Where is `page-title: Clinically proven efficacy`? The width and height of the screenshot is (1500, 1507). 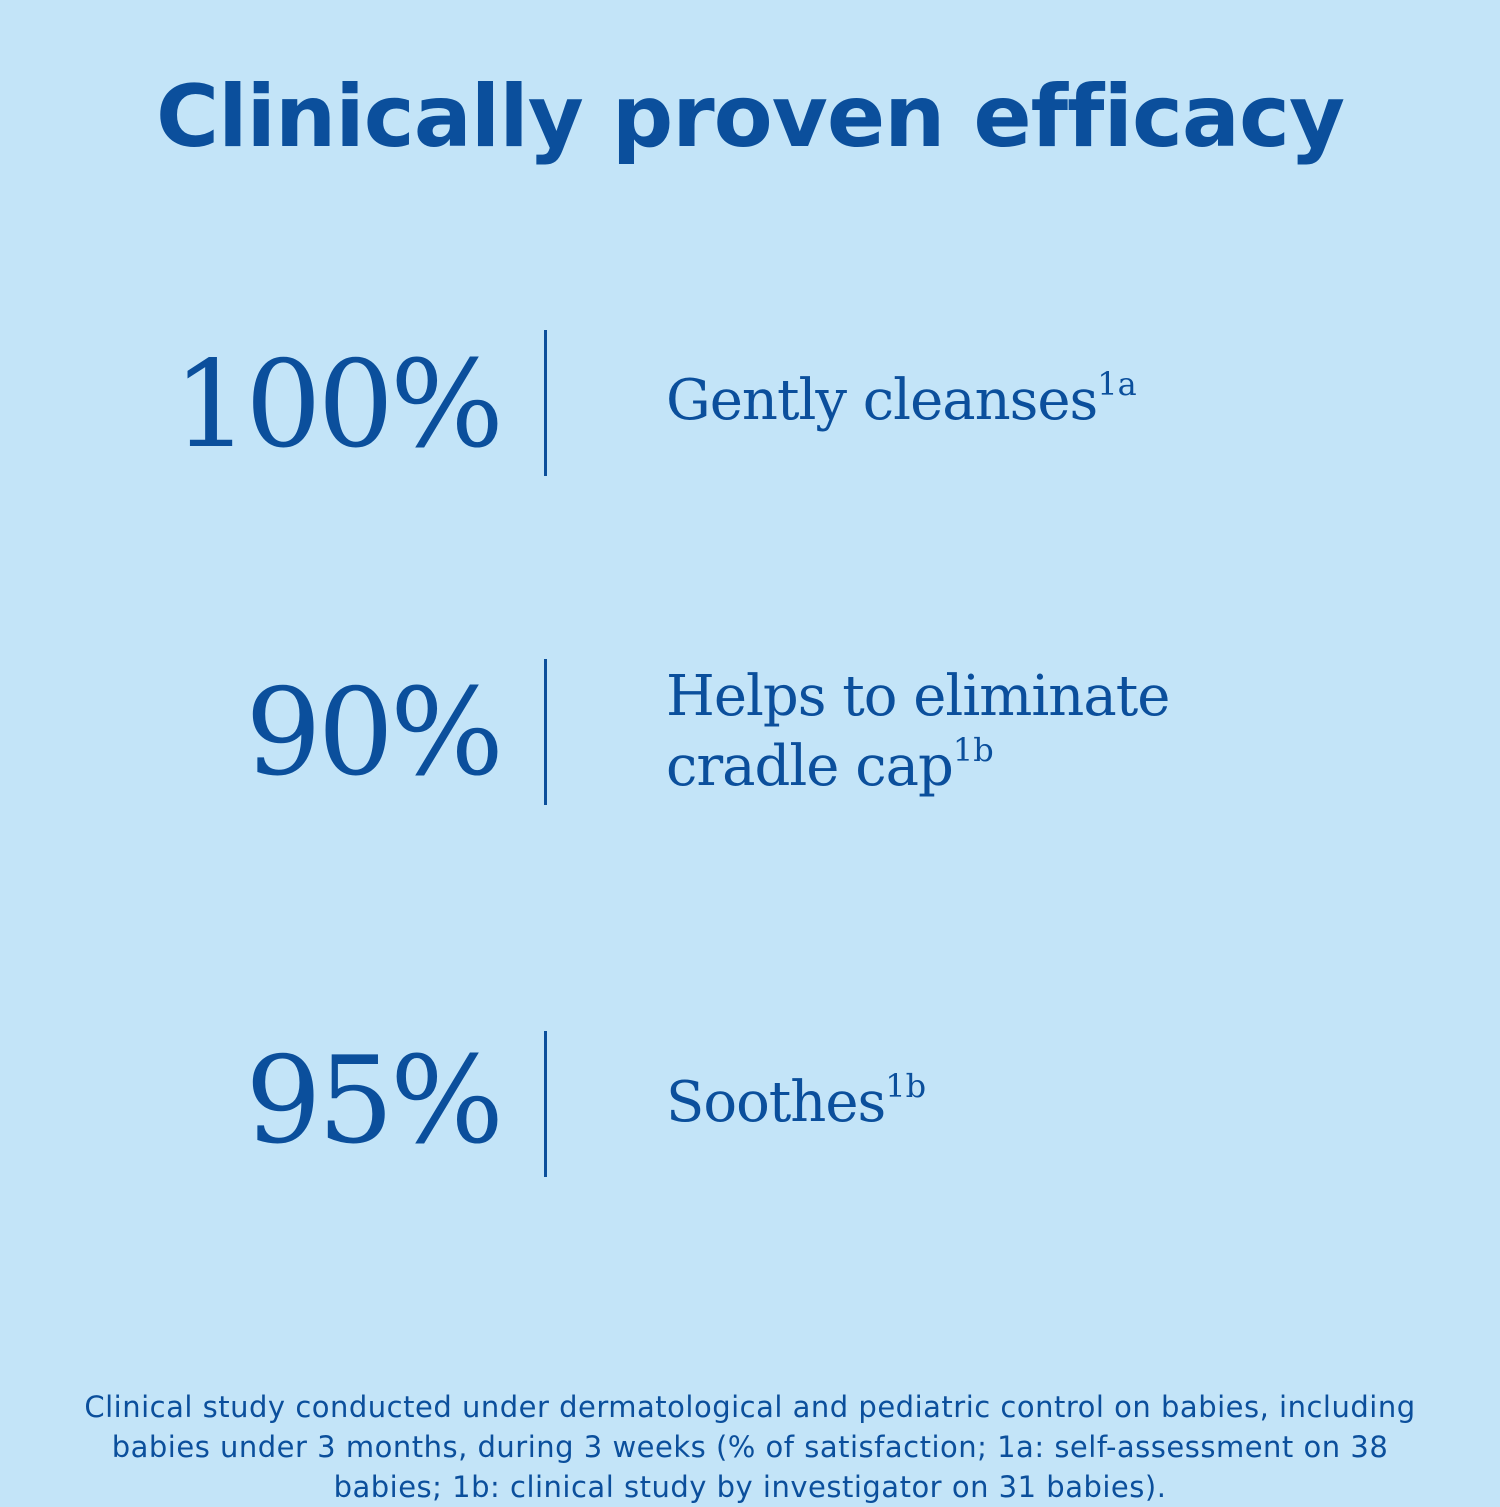
page-title: Clinically proven efficacy is located at coordinates (750, 117).